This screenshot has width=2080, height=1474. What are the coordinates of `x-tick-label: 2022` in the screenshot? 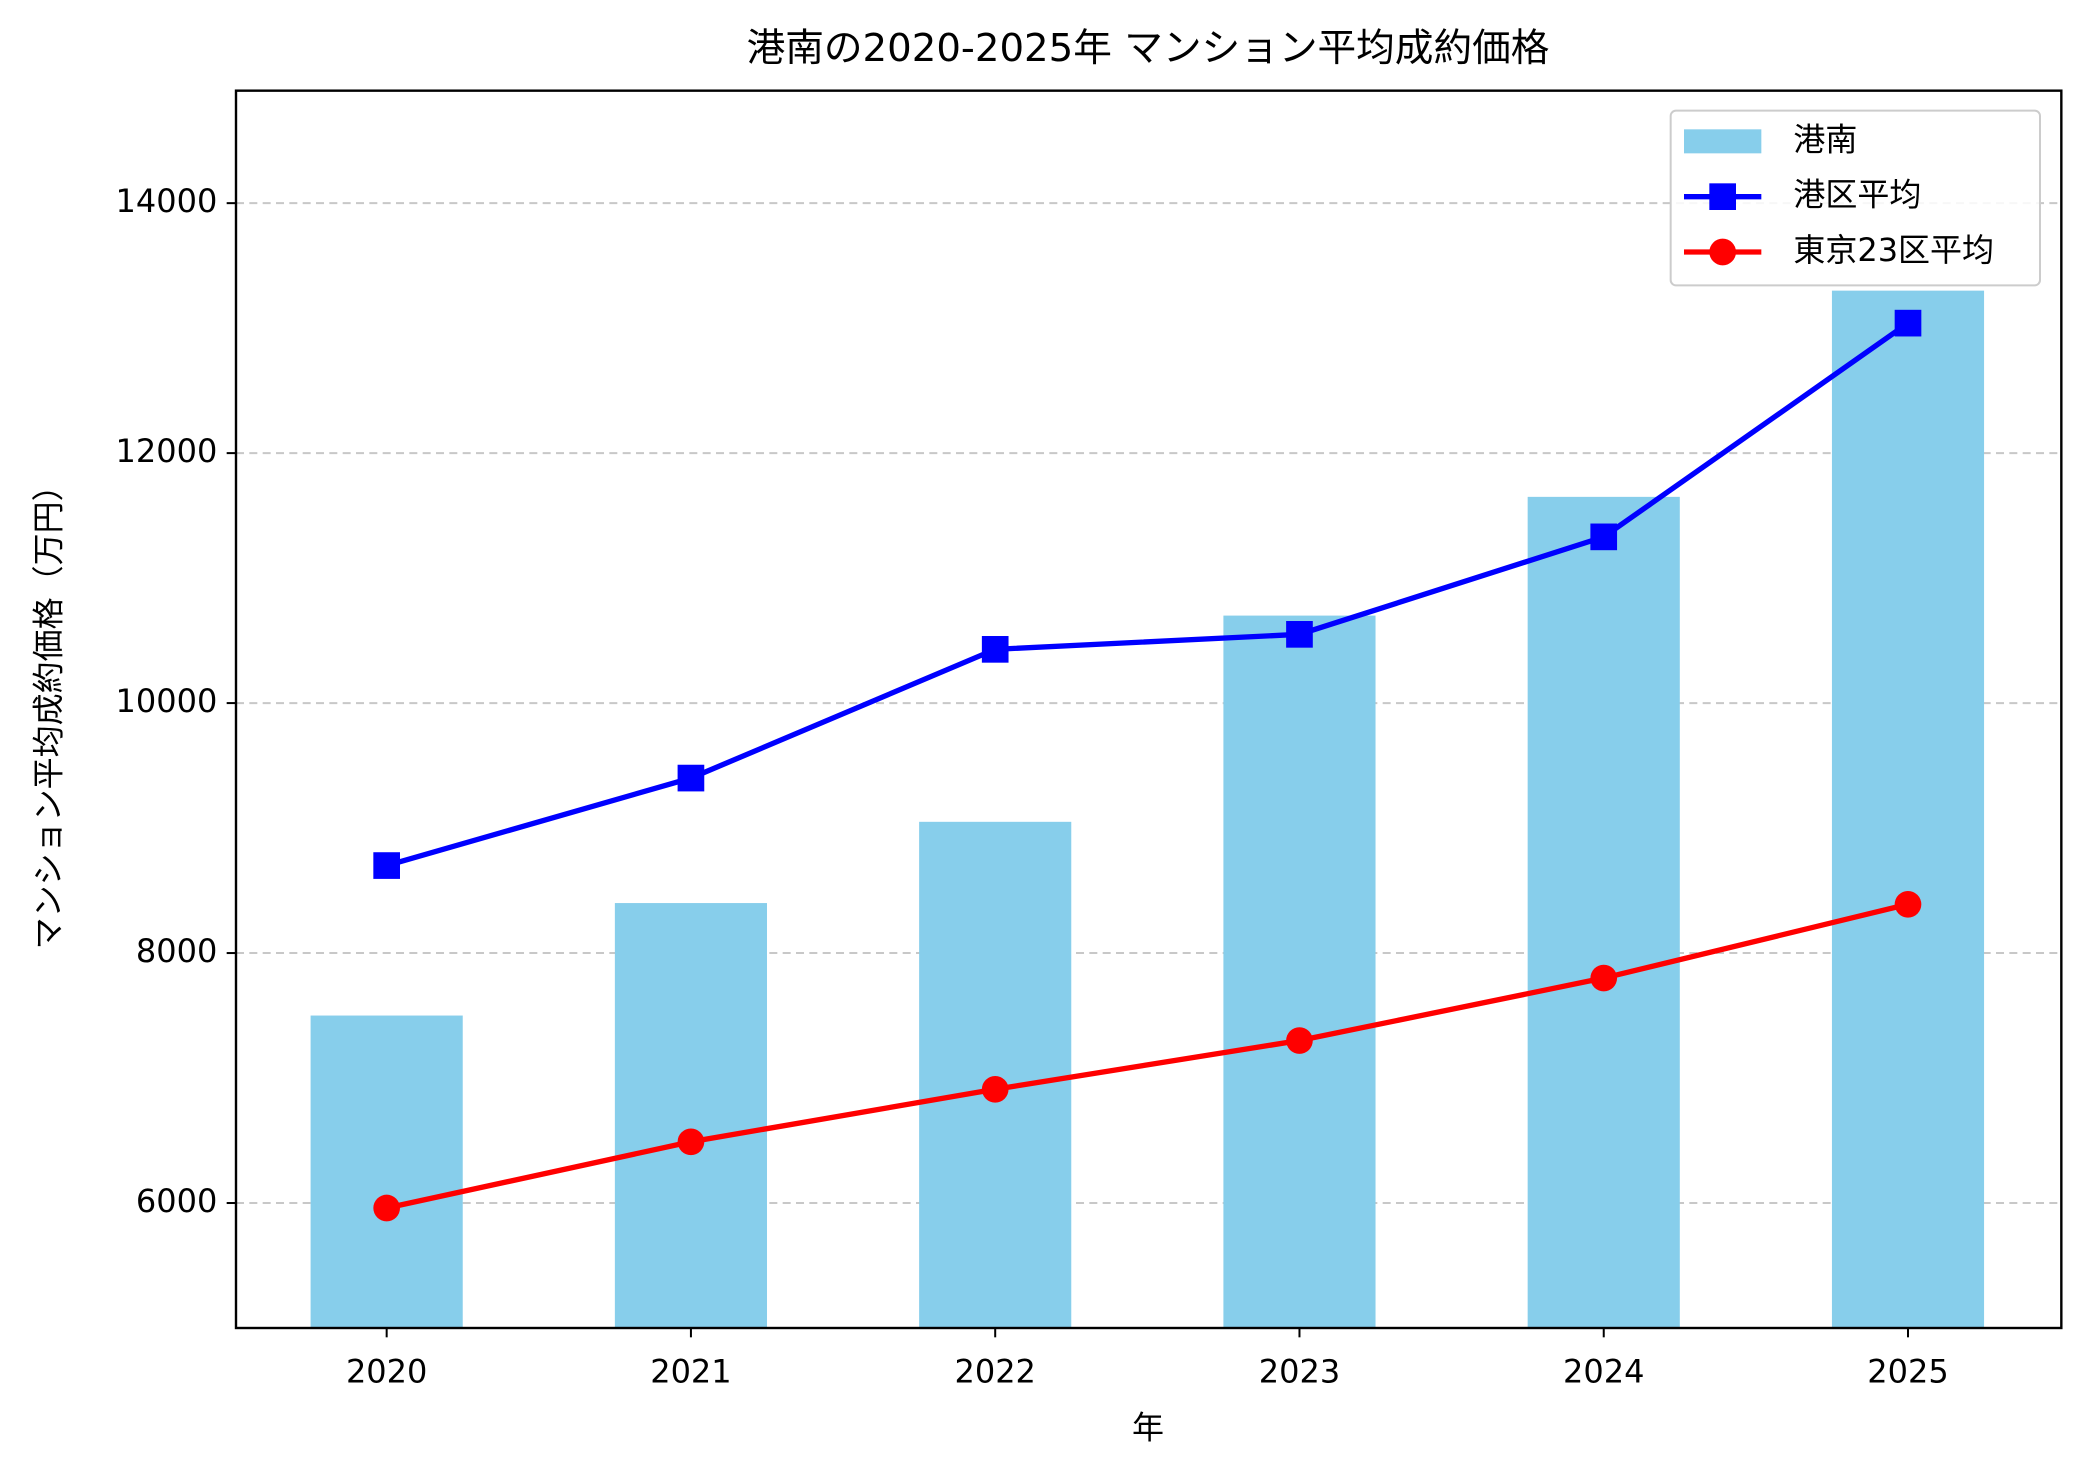 It's located at (994, 1371).